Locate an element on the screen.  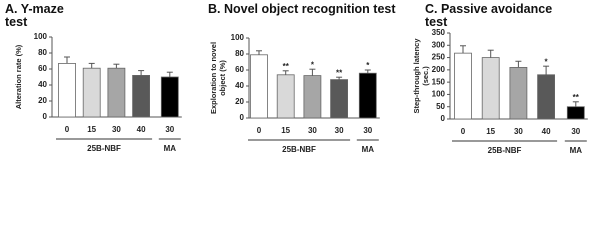
y-tick-label: 350 is located at coordinates (439, 32).